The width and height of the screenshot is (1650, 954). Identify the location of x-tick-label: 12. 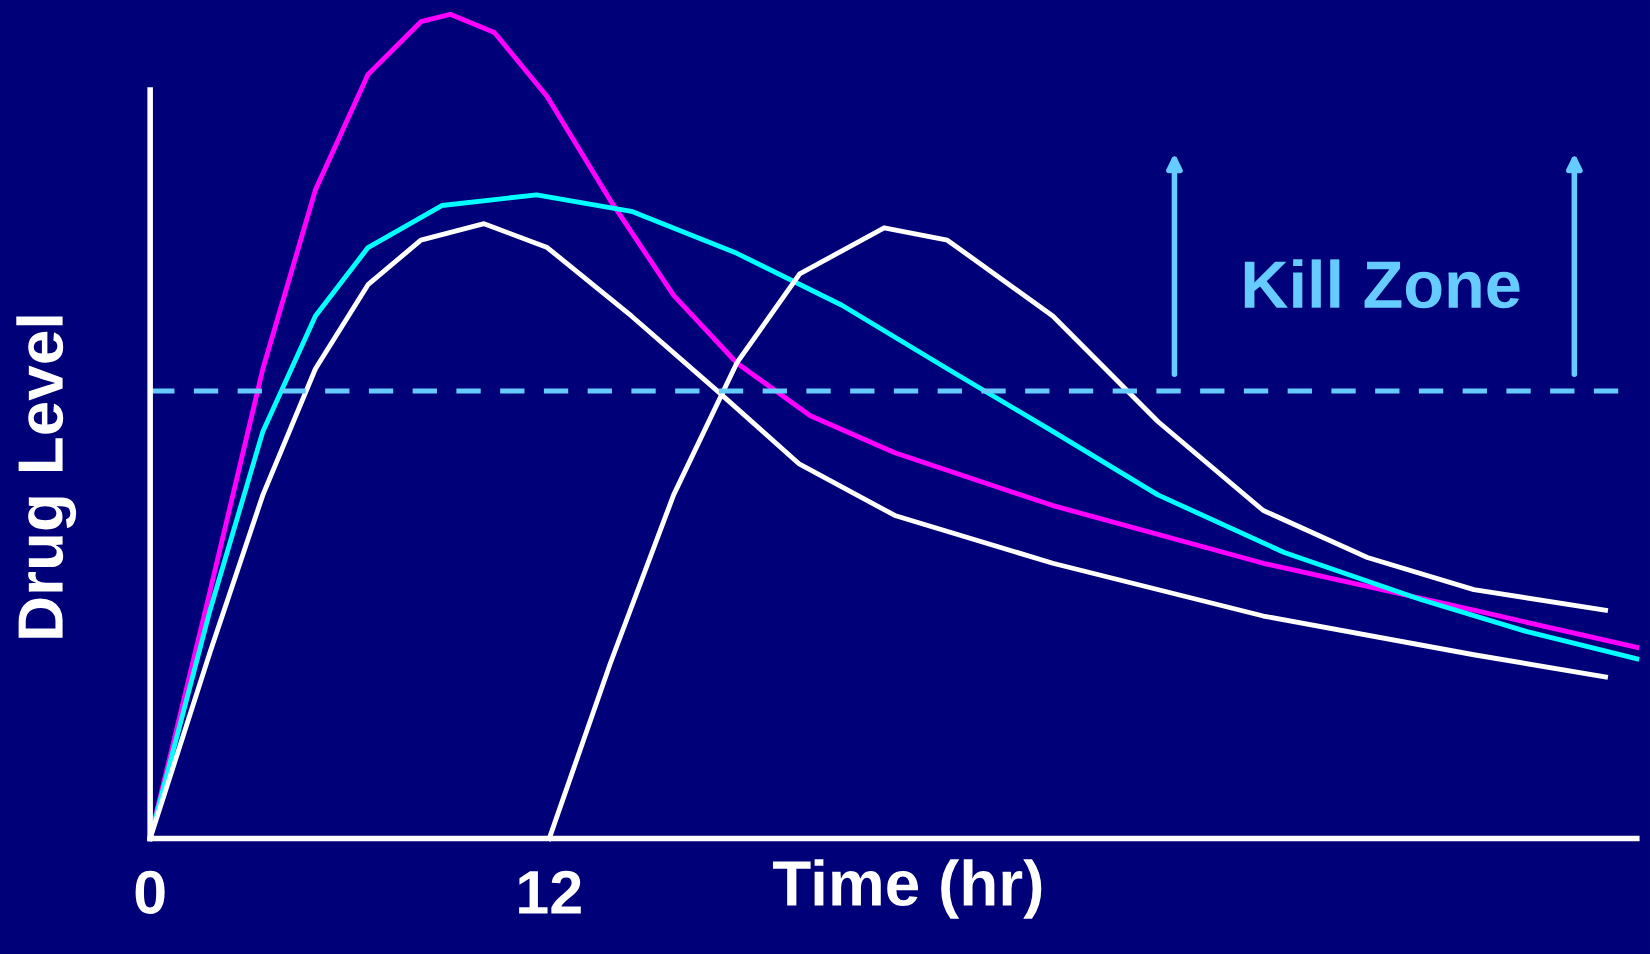
(550, 892).